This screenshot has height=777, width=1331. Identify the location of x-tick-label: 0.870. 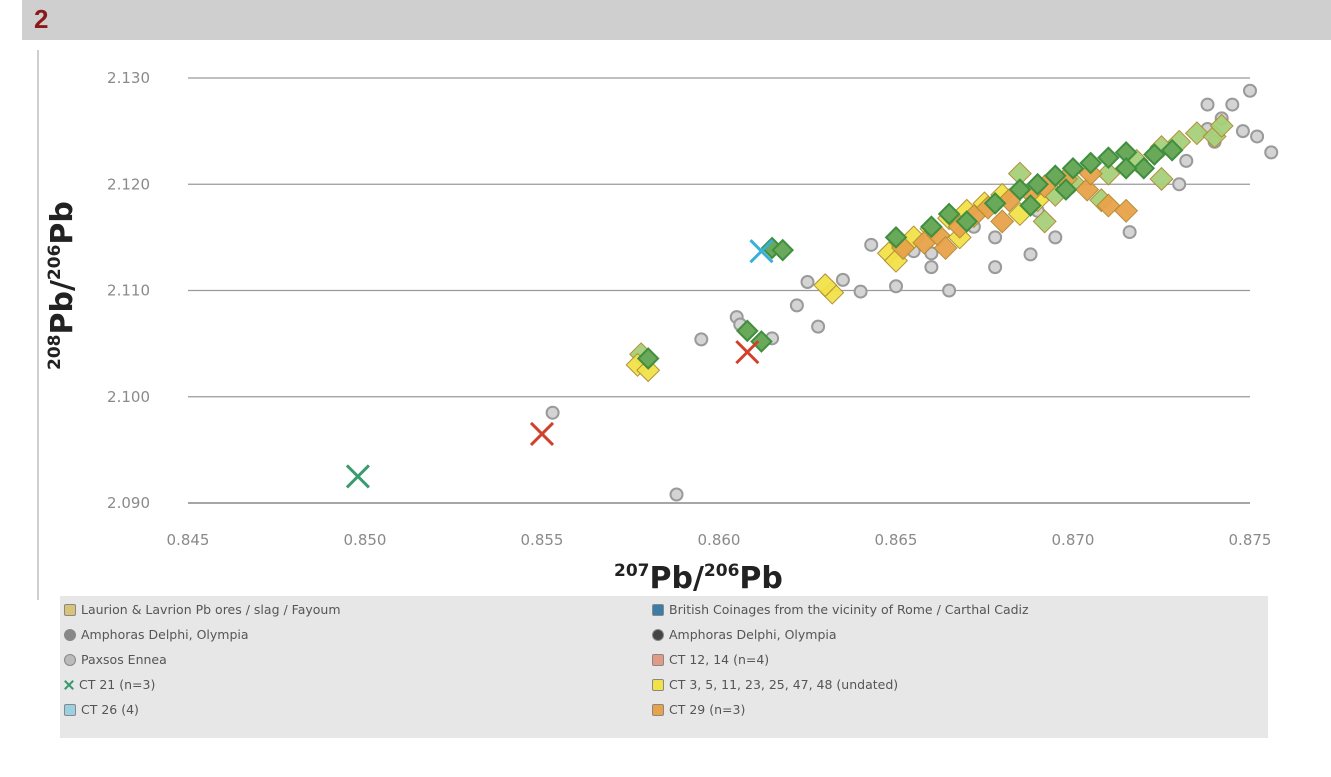
(1073, 540).